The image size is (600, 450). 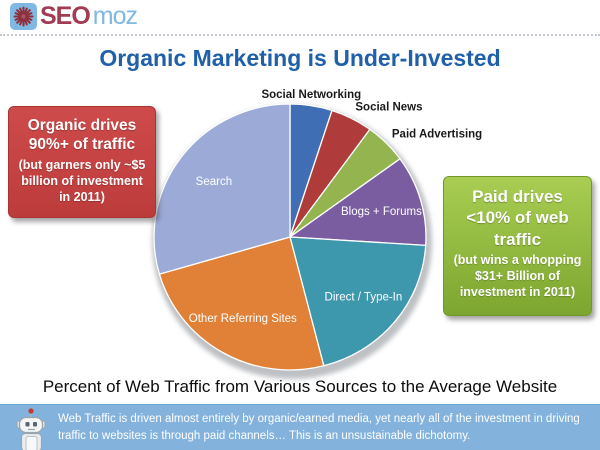 What do you see at coordinates (243, 319) in the screenshot?
I see `pie-label: Other Referring Sites` at bounding box center [243, 319].